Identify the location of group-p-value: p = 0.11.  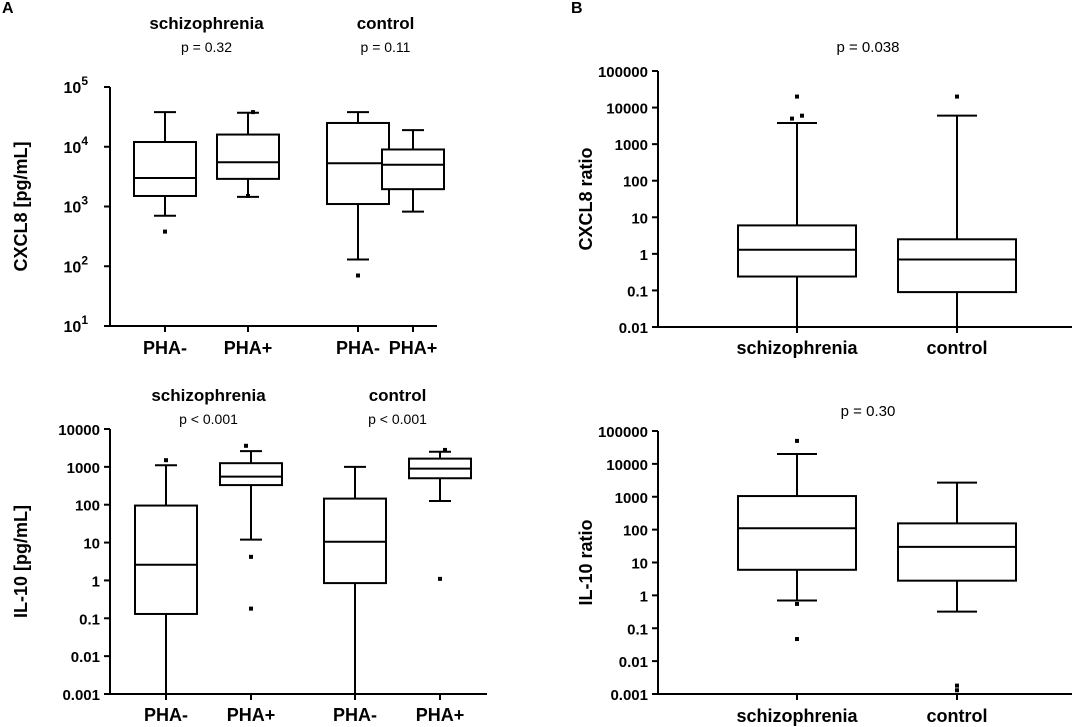
(386, 47).